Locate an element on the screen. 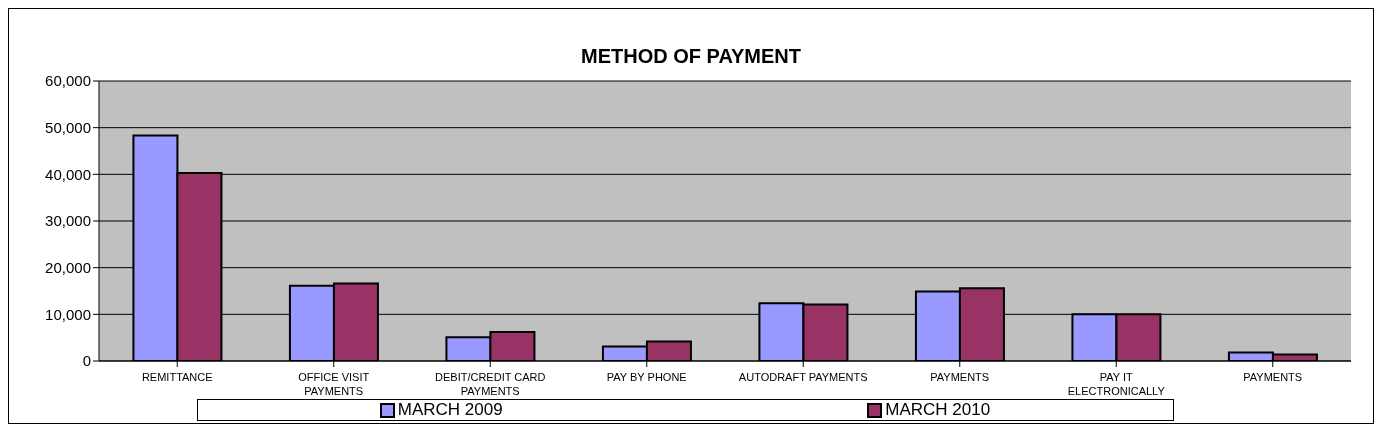 The height and width of the screenshot is (432, 1382). legend-label: MARCH 2009 is located at coordinates (449, 410).